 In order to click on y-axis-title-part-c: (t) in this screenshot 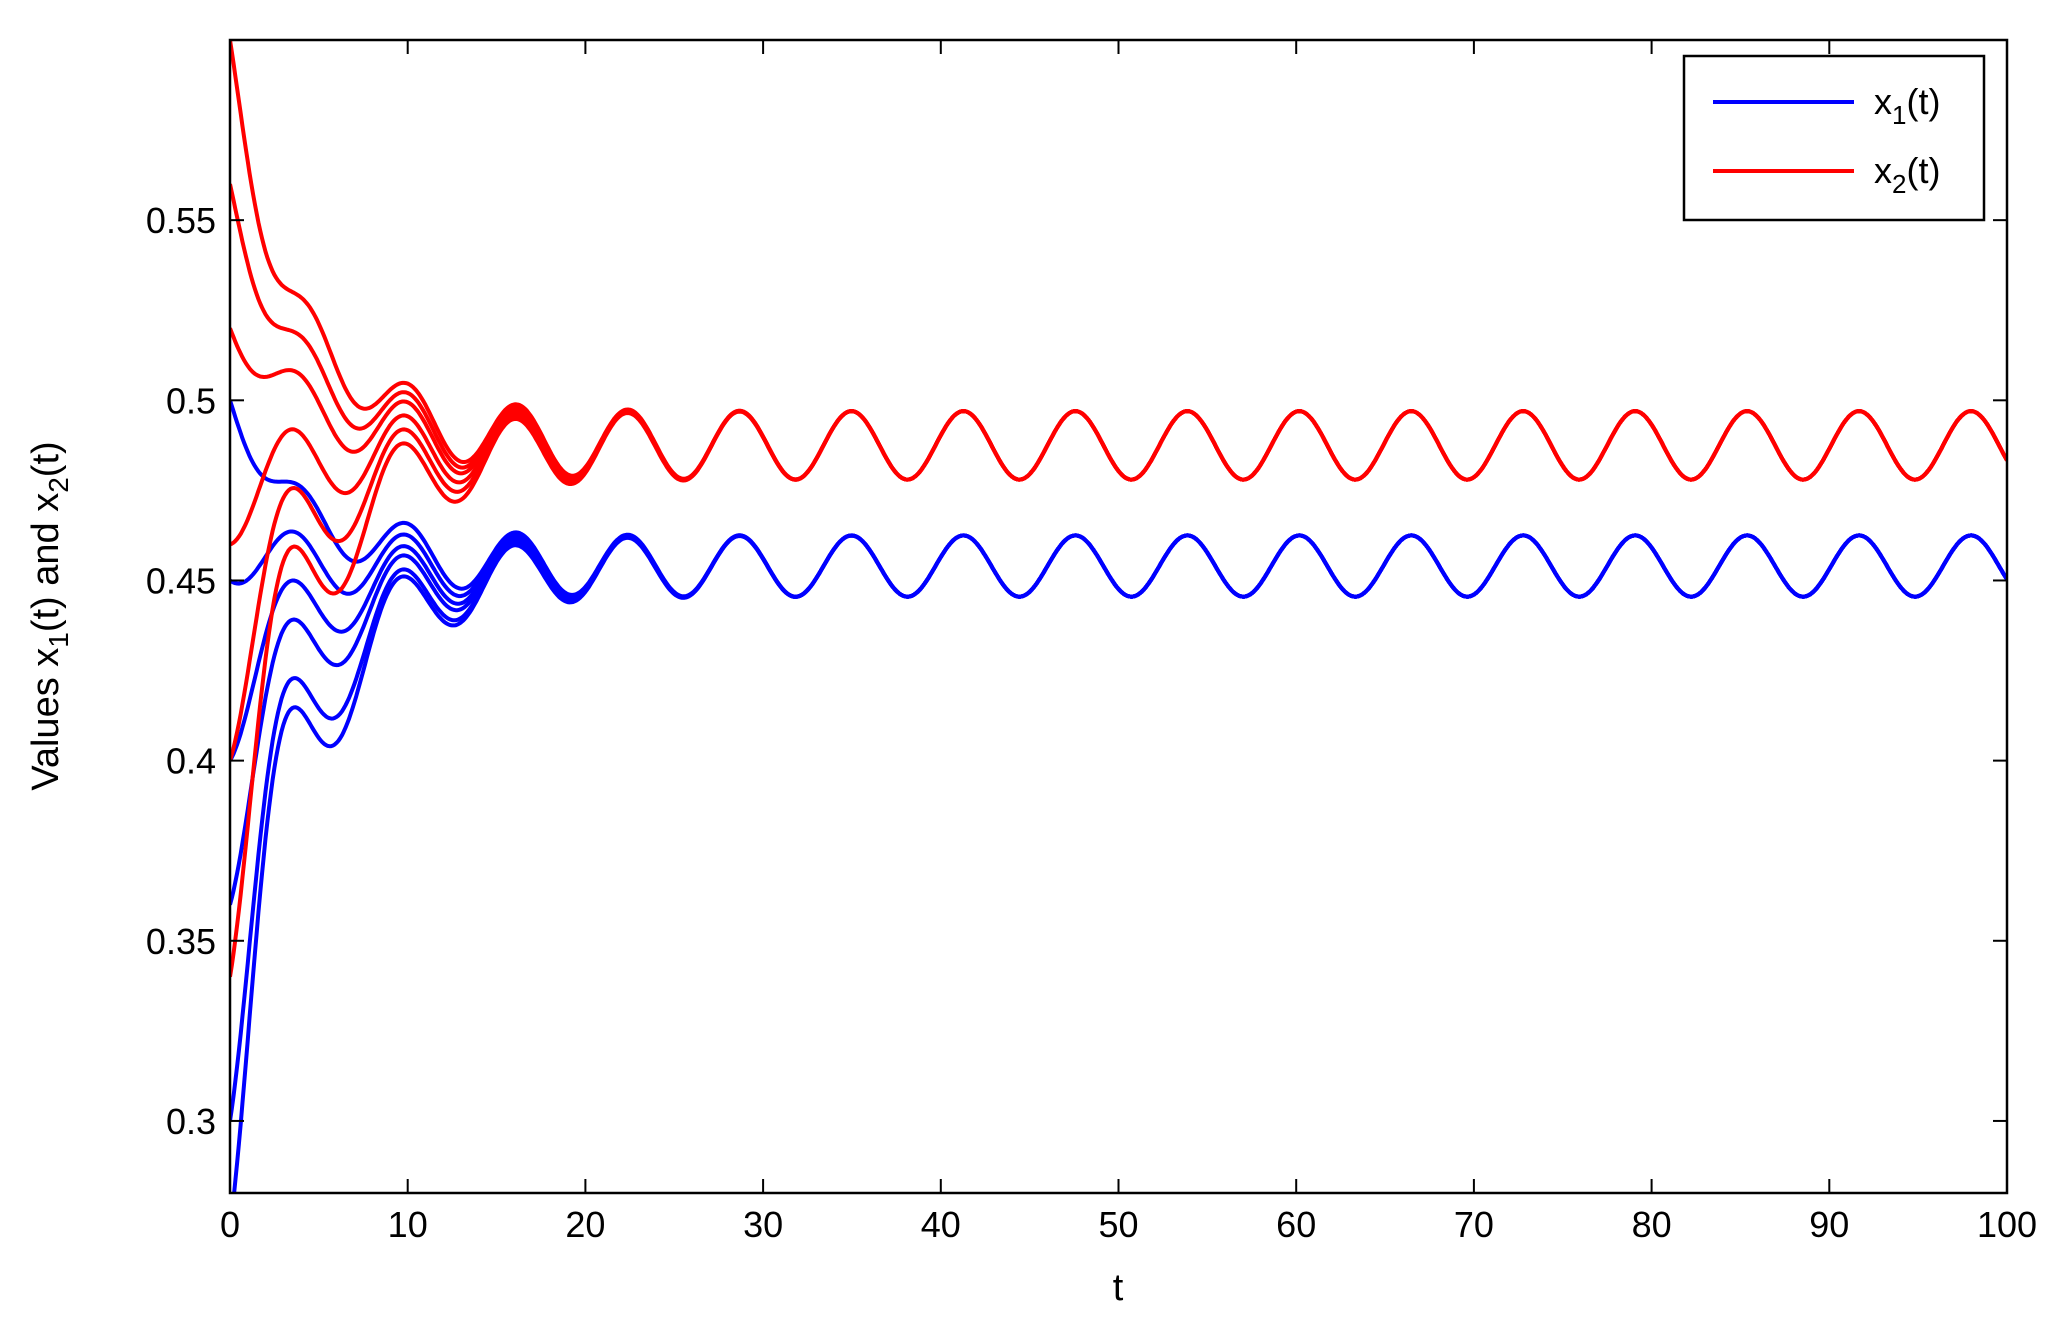, I will do `click(46, 459)`.